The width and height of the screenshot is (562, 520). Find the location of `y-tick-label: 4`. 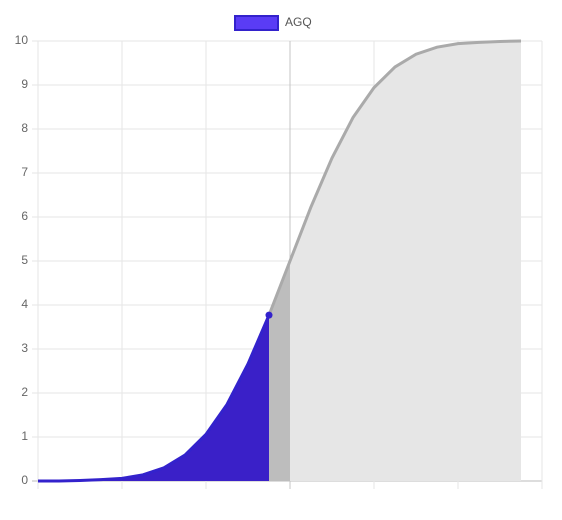

y-tick-label: 4 is located at coordinates (24, 304).